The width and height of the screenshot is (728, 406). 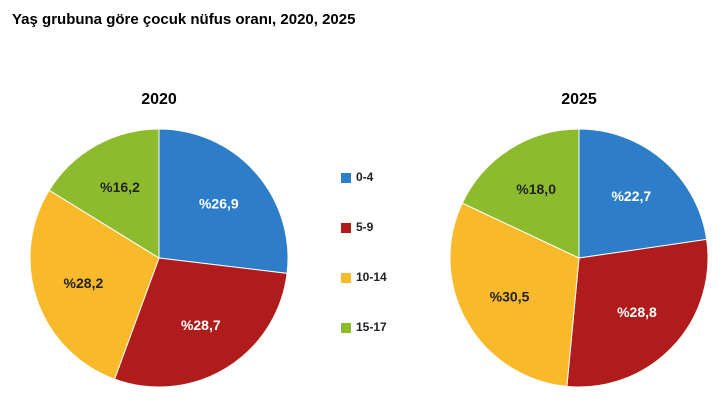 What do you see at coordinates (579, 99) in the screenshot?
I see `pie-title: 2025` at bounding box center [579, 99].